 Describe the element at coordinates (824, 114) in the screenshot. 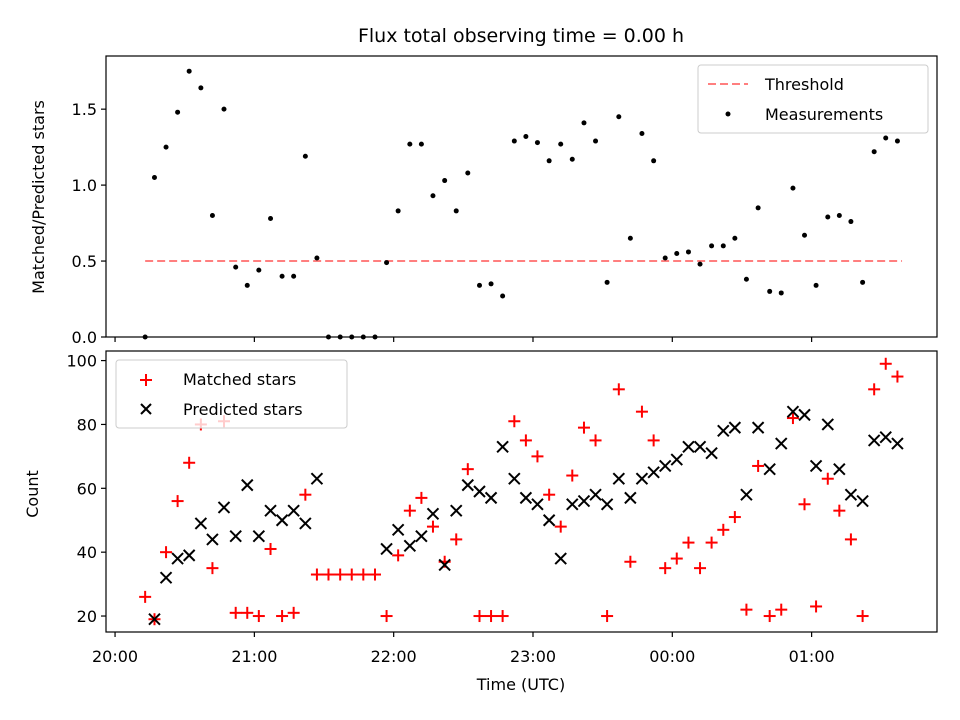

I see `measurements-legend-label: Measurements` at that location.